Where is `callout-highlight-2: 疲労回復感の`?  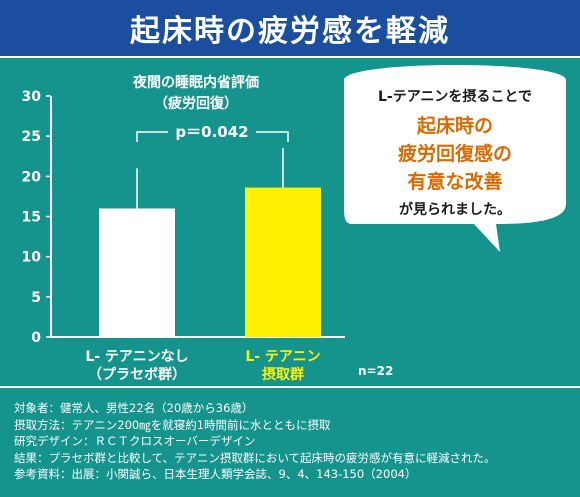
callout-highlight-2: 疲労回復感の is located at coordinates (455, 153).